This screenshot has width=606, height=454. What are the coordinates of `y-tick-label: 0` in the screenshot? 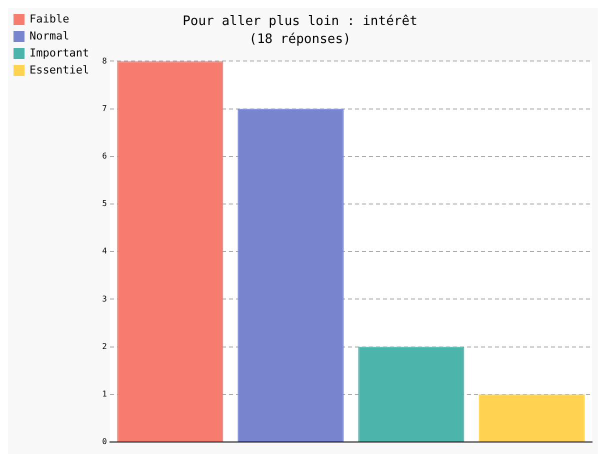 It's located at (105, 441).